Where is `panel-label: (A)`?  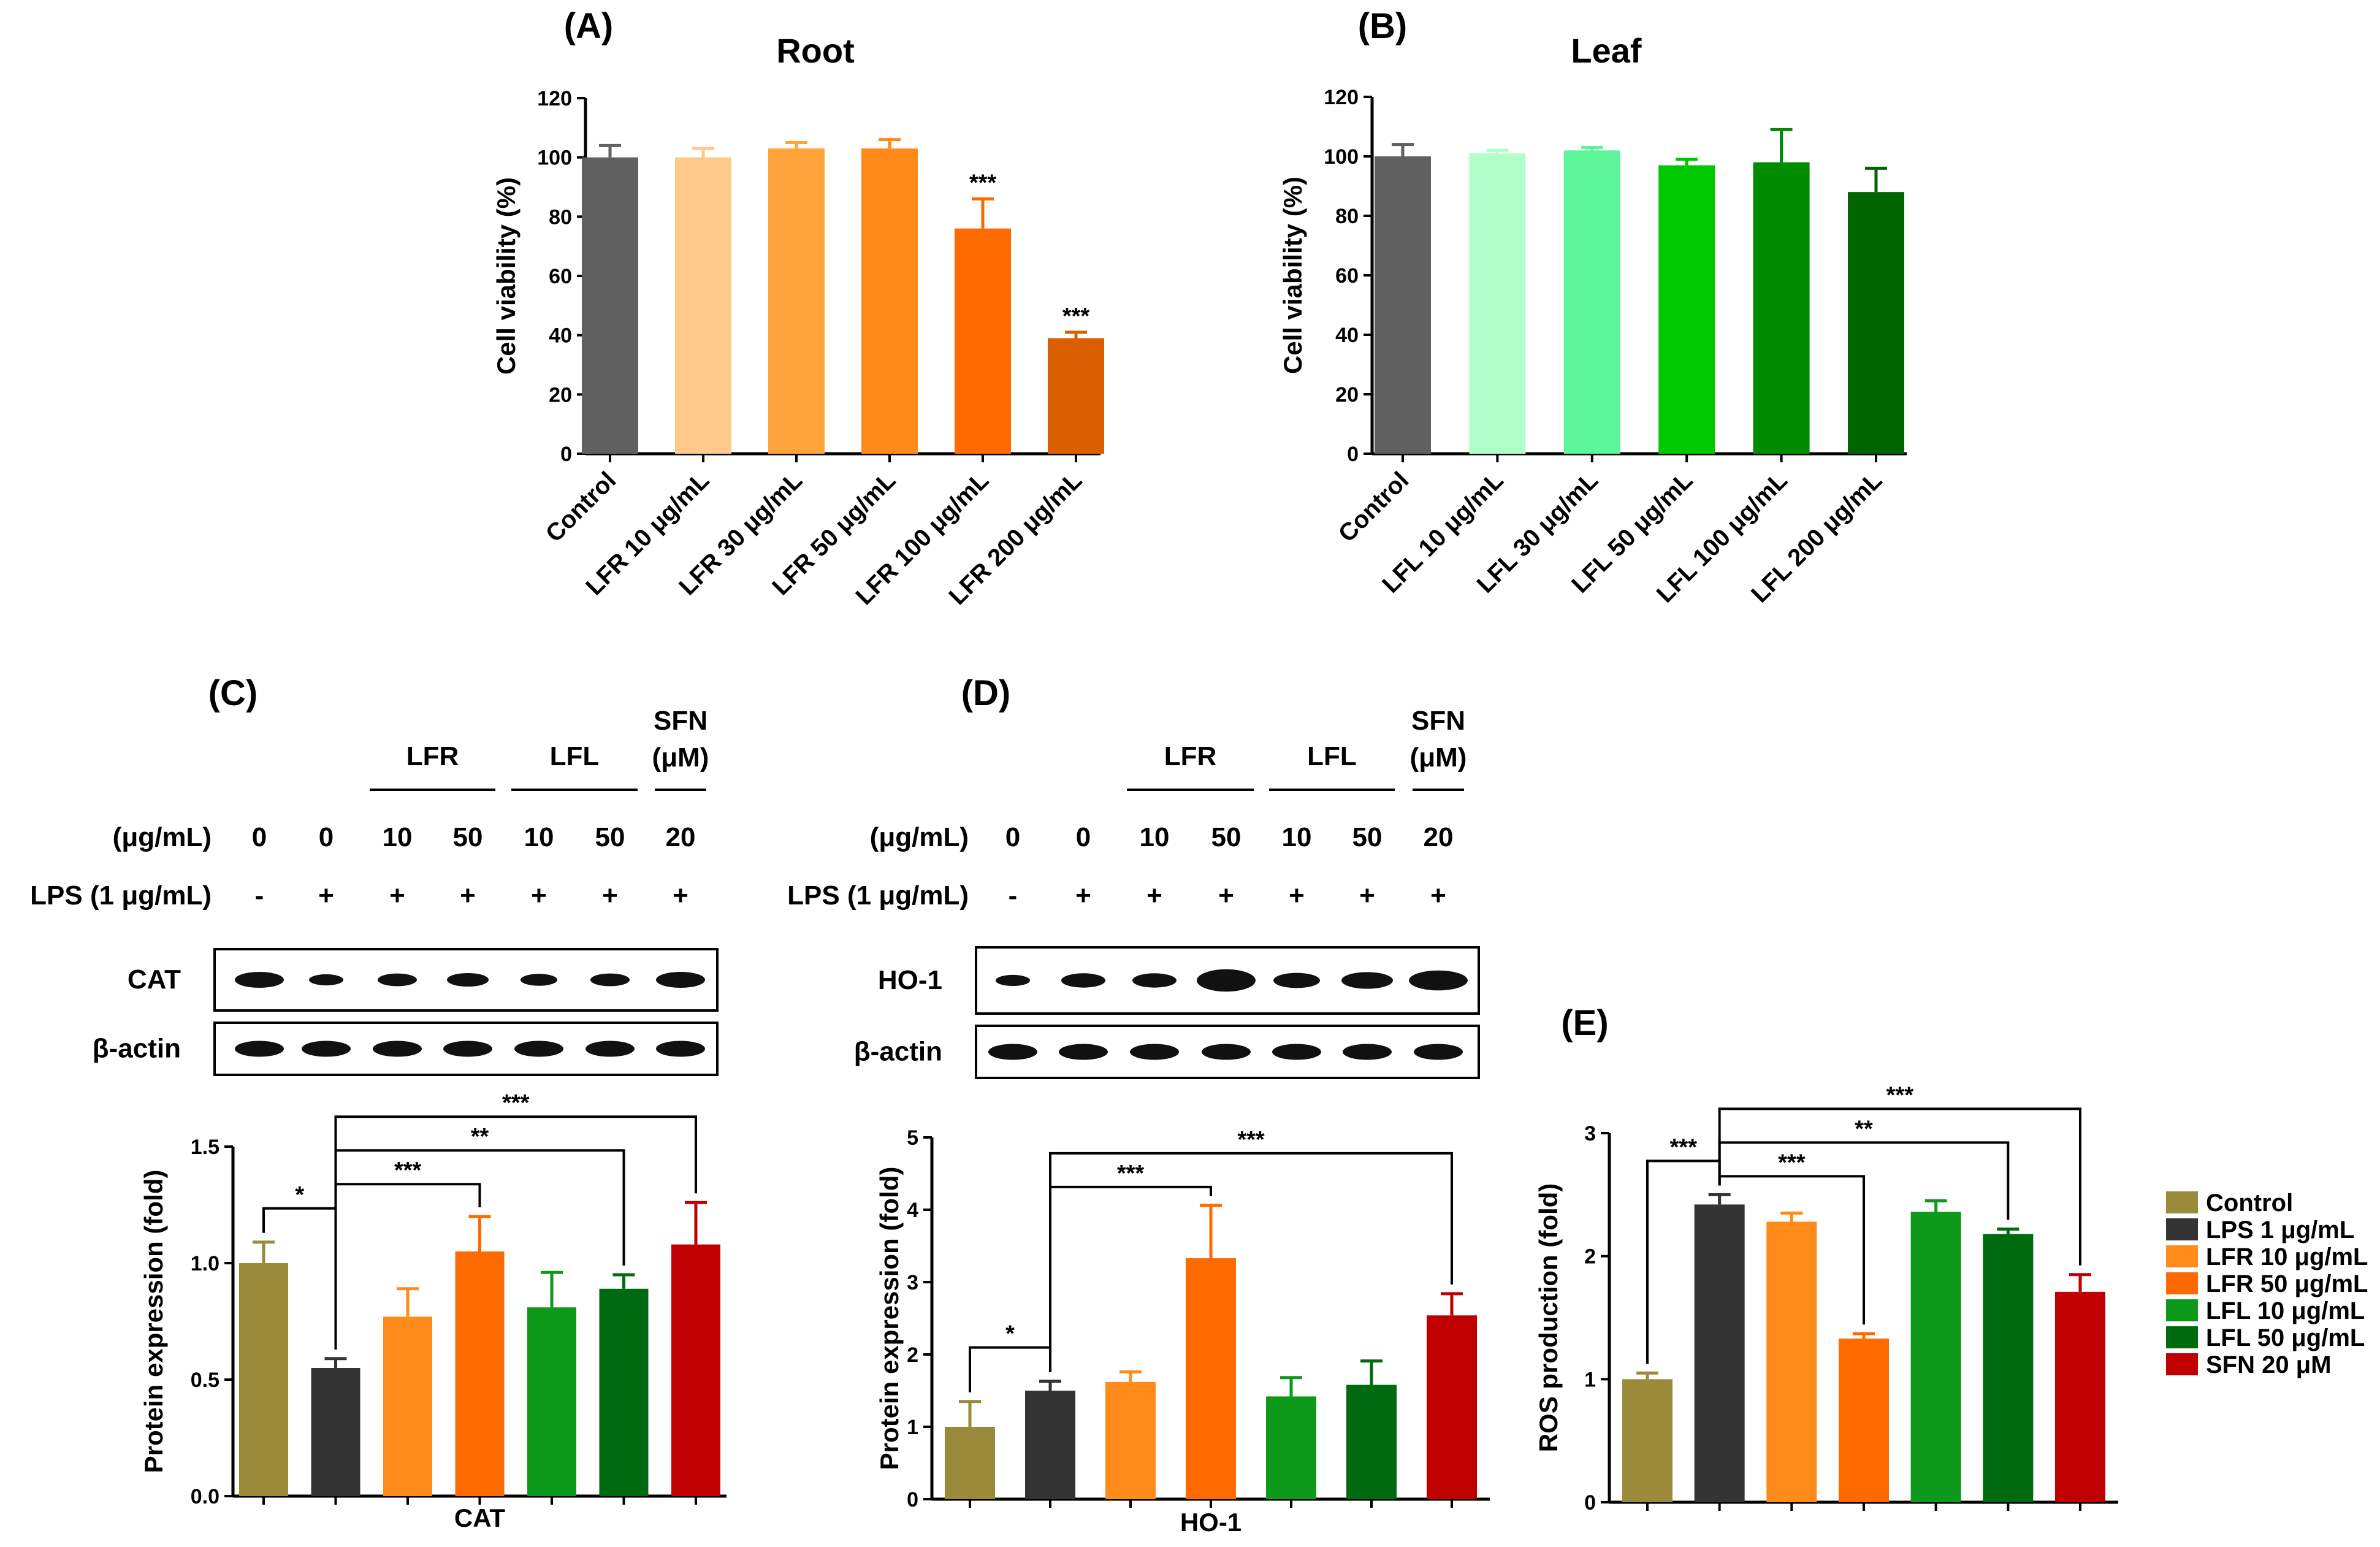 panel-label: (A) is located at coordinates (589, 26).